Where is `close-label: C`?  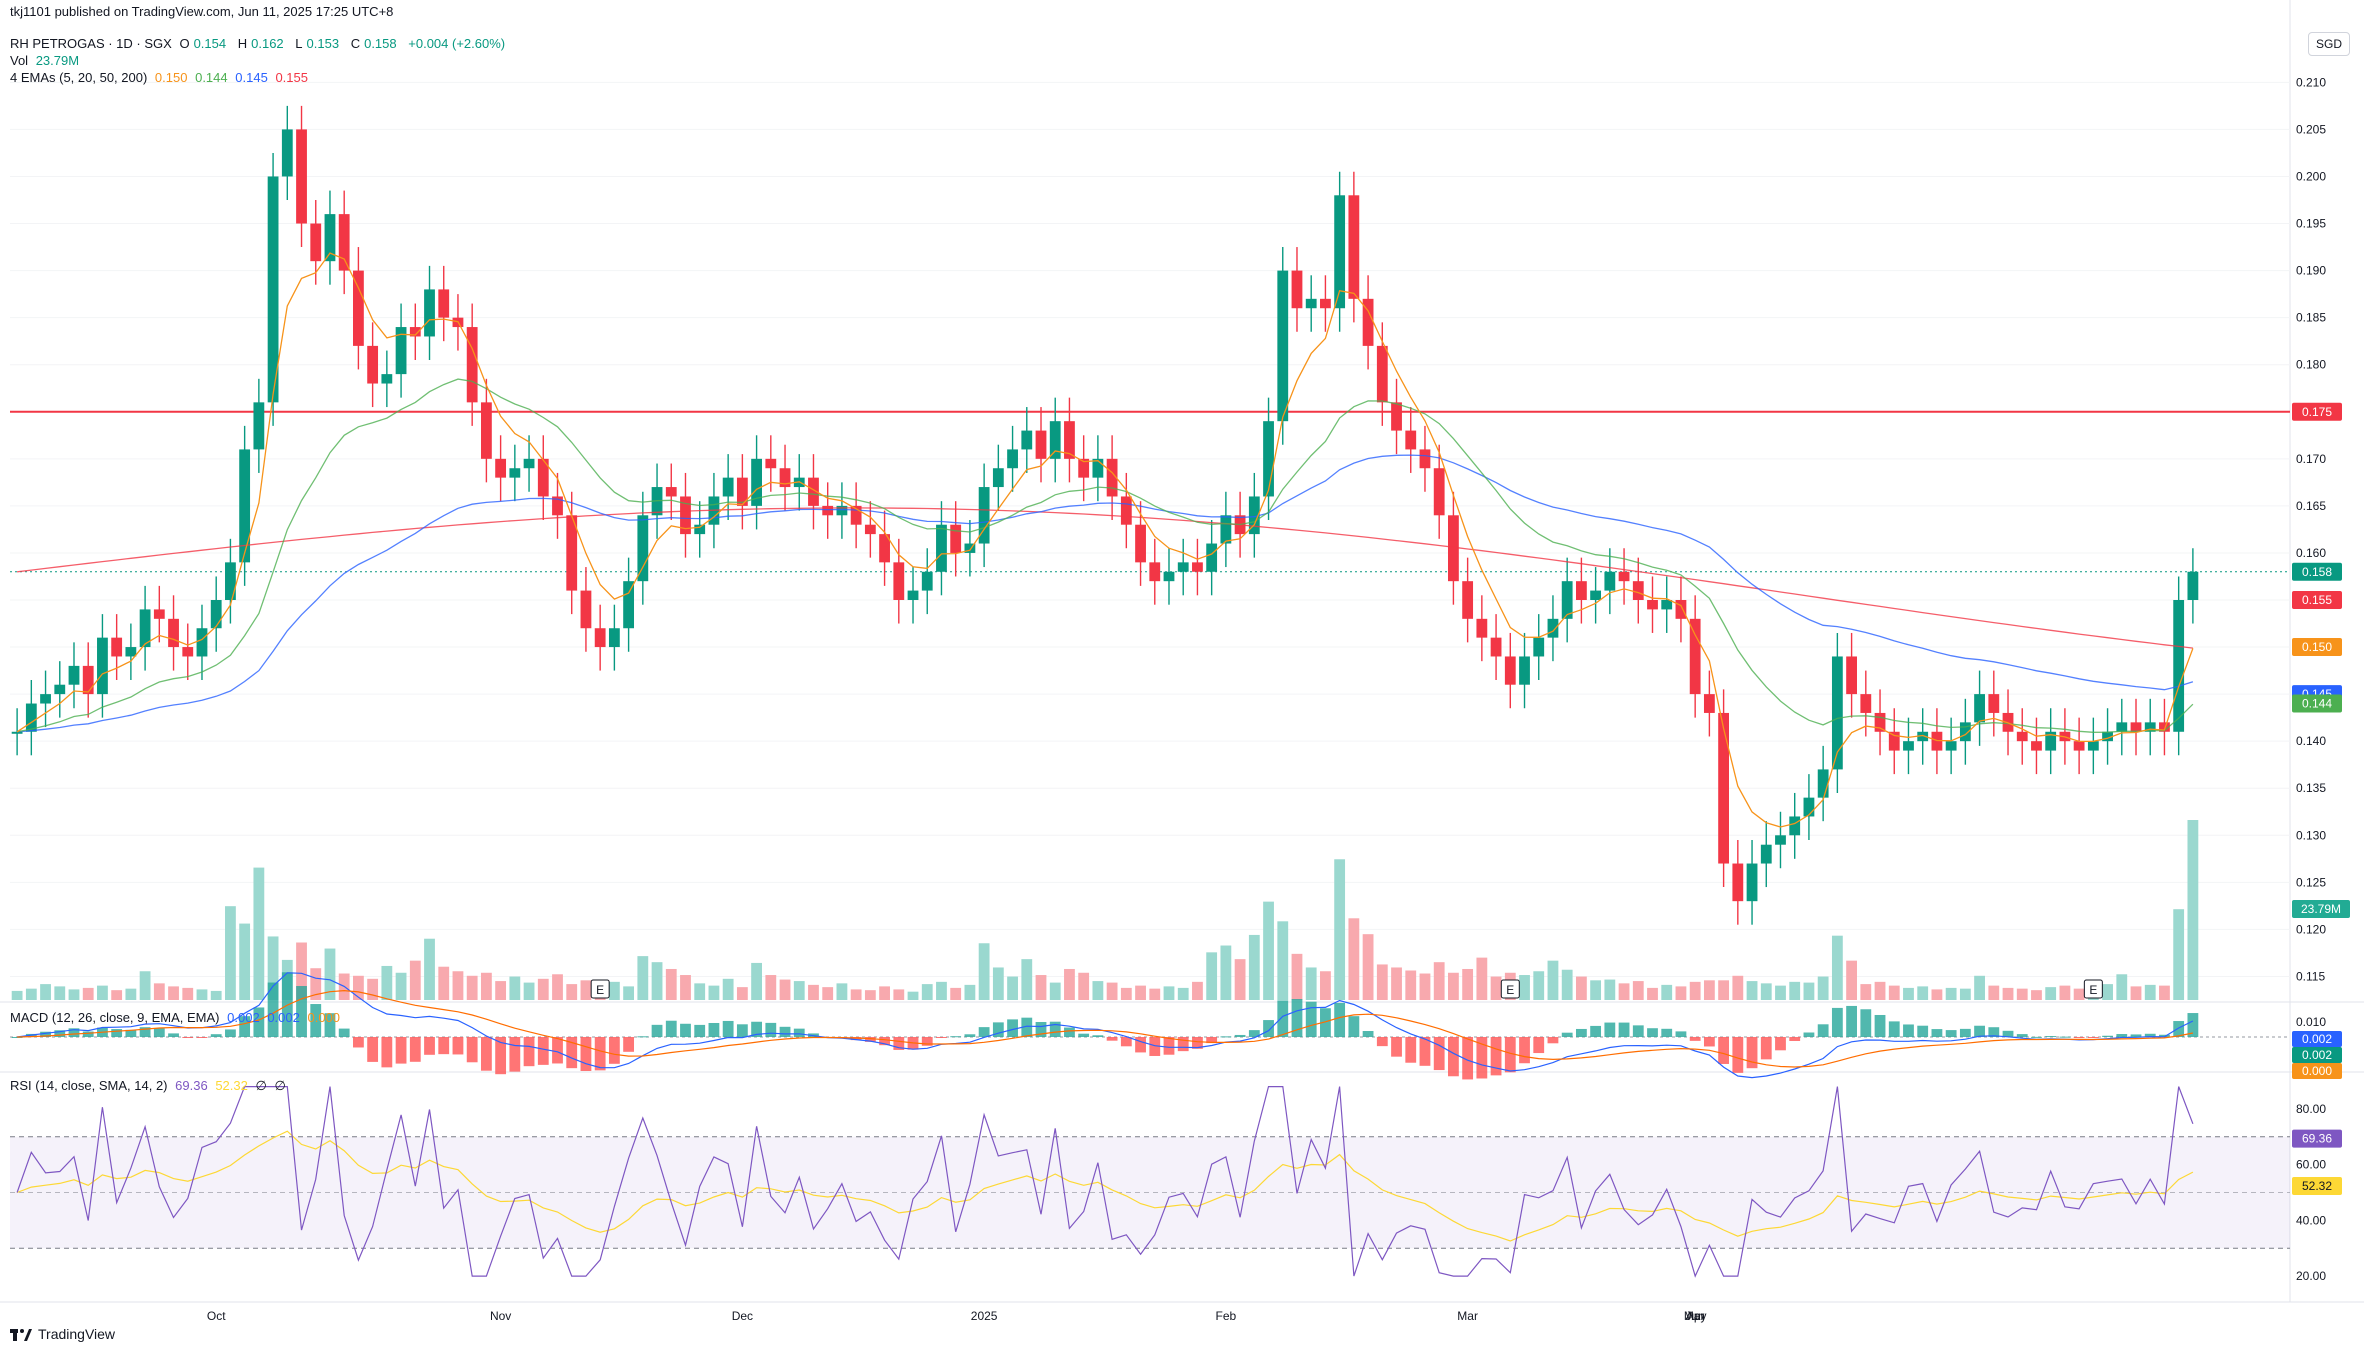
close-label: C is located at coordinates (355, 43).